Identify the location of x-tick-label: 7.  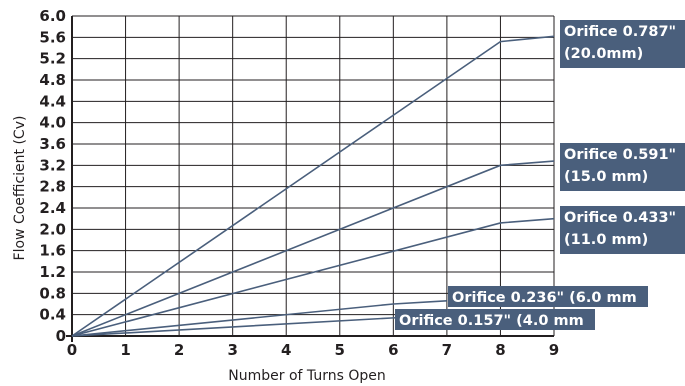
(447, 350).